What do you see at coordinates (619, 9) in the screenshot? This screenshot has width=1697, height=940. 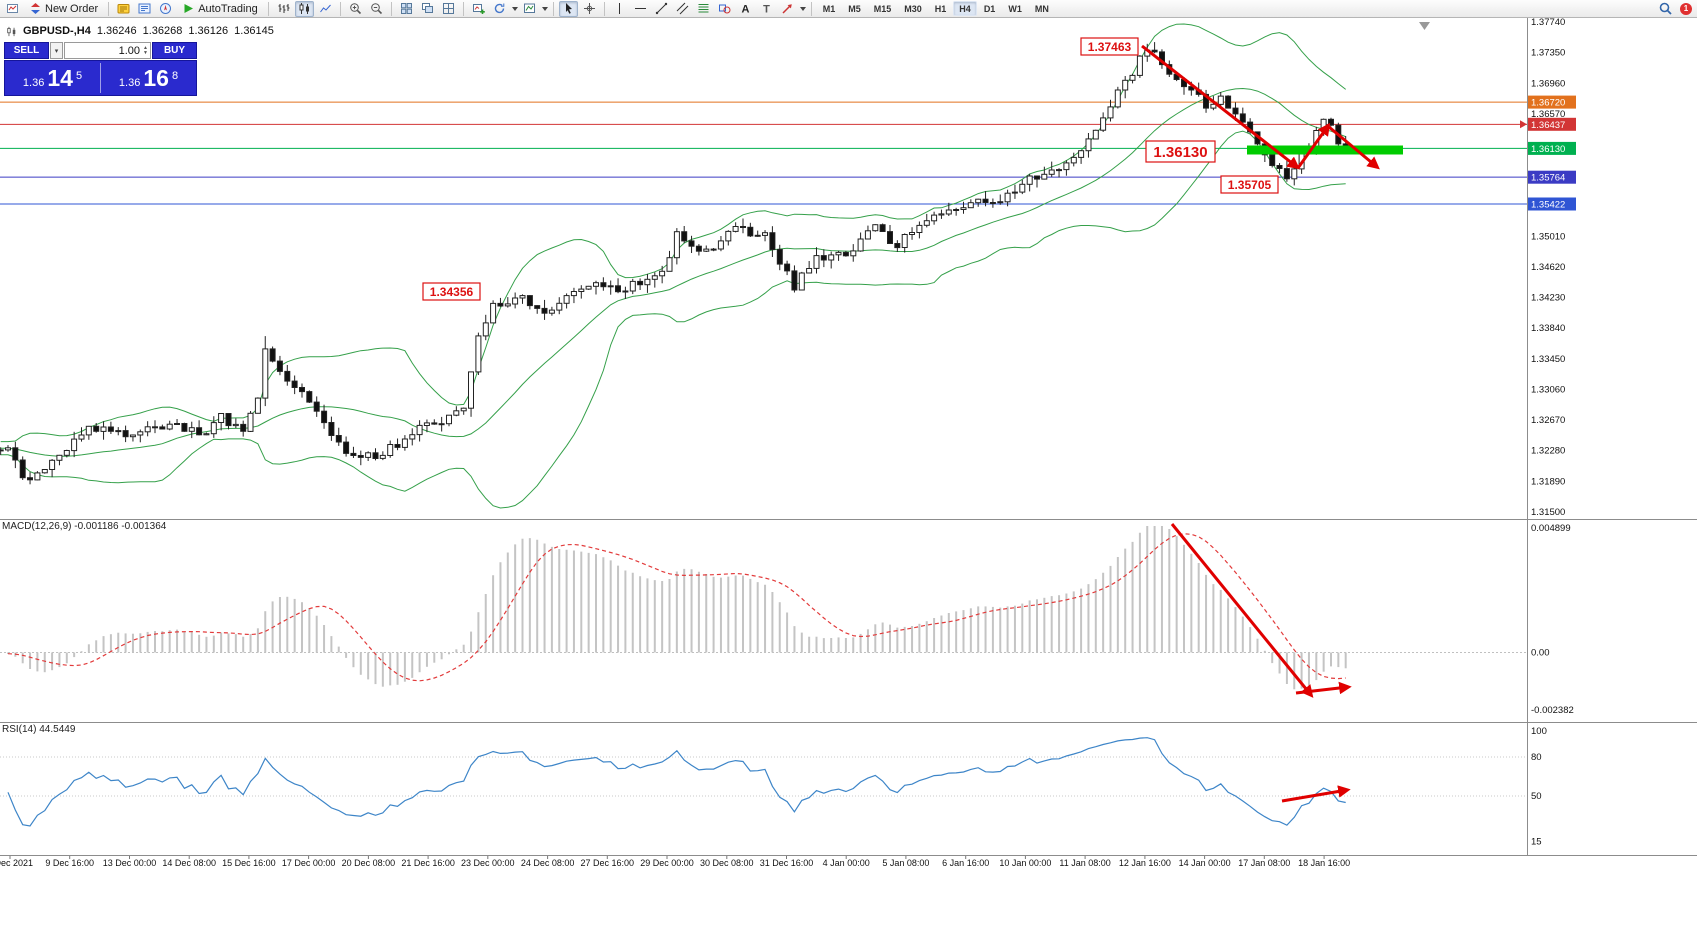 I see `vertical-line-tool-icon` at bounding box center [619, 9].